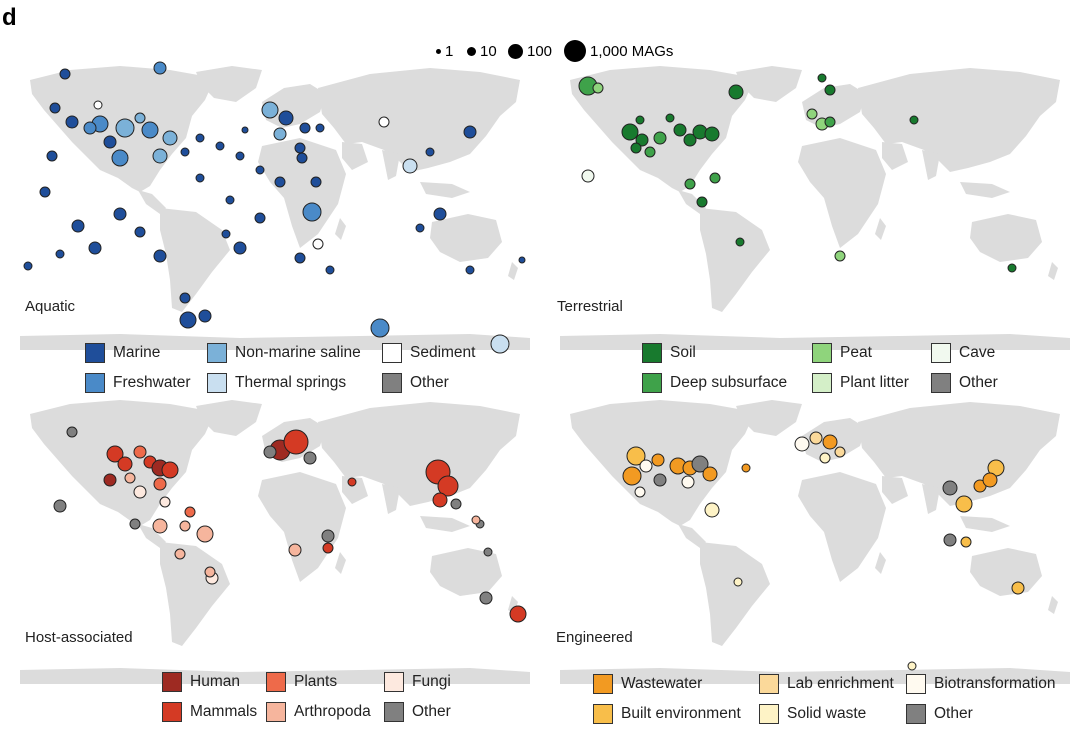 This screenshot has width=1080, height=745. What do you see at coordinates (590, 306) in the screenshot?
I see `panel-label-terrestrial: Terrestrial` at bounding box center [590, 306].